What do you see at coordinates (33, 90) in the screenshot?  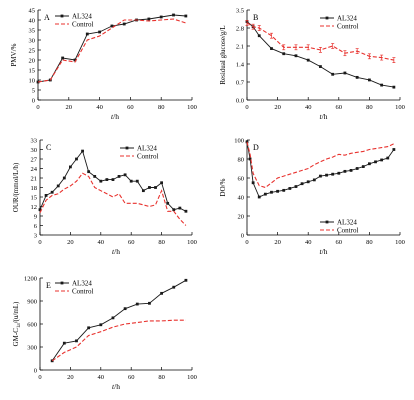 I see `y-tick-label: 5` at bounding box center [33, 90].